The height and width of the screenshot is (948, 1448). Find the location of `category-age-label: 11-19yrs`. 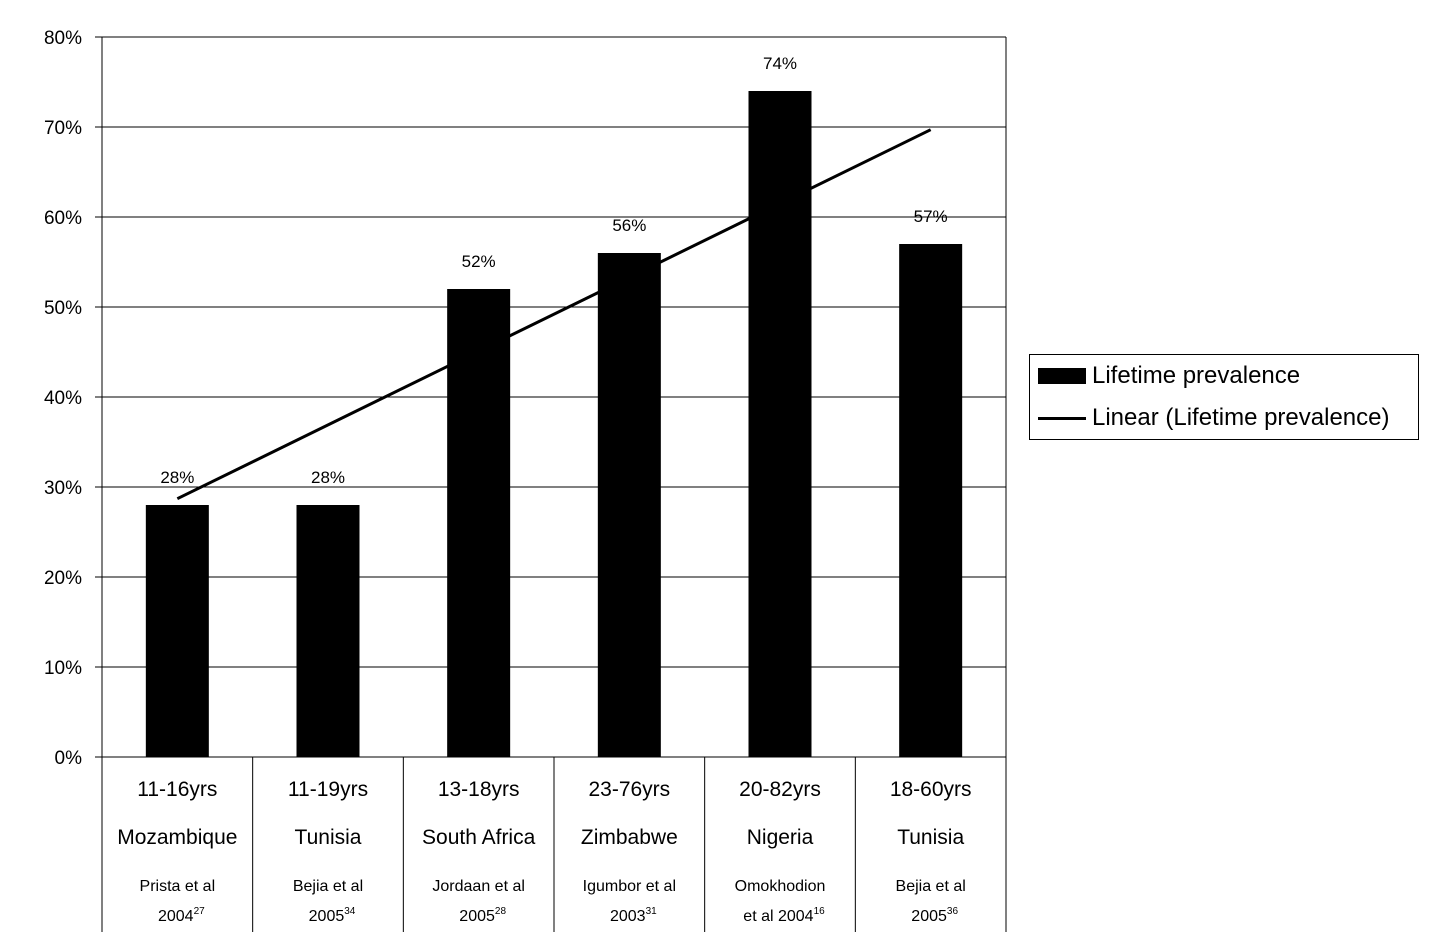

category-age-label: 11-19yrs is located at coordinates (328, 789).